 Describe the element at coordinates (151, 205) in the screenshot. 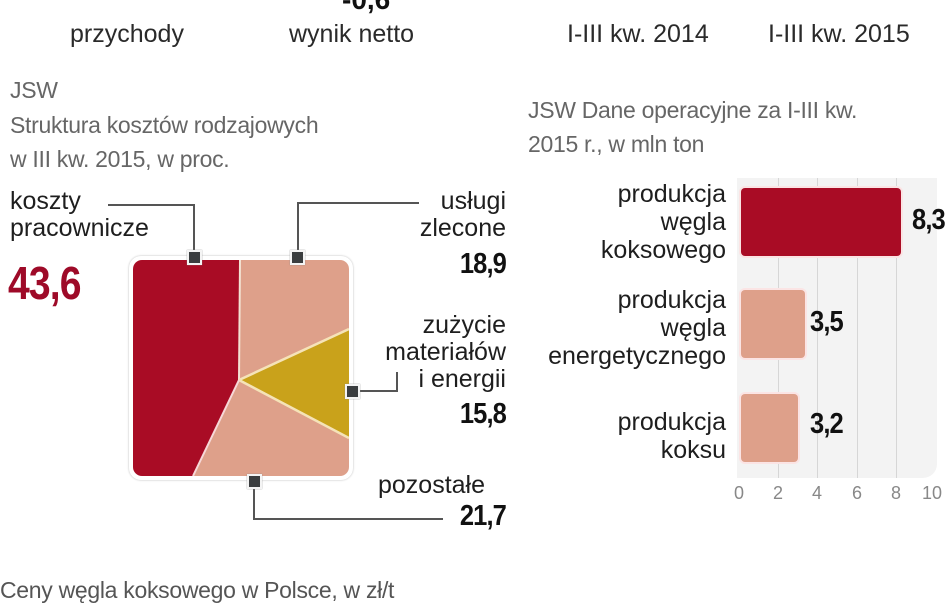

I see `leader-line-employee` at that location.